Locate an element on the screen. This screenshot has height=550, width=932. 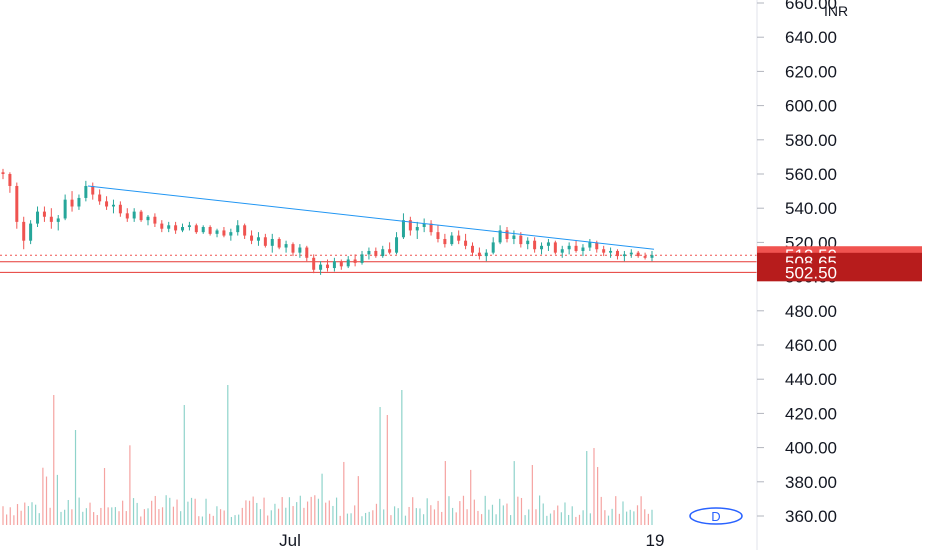
interval-badge-label: D is located at coordinates (715, 516).